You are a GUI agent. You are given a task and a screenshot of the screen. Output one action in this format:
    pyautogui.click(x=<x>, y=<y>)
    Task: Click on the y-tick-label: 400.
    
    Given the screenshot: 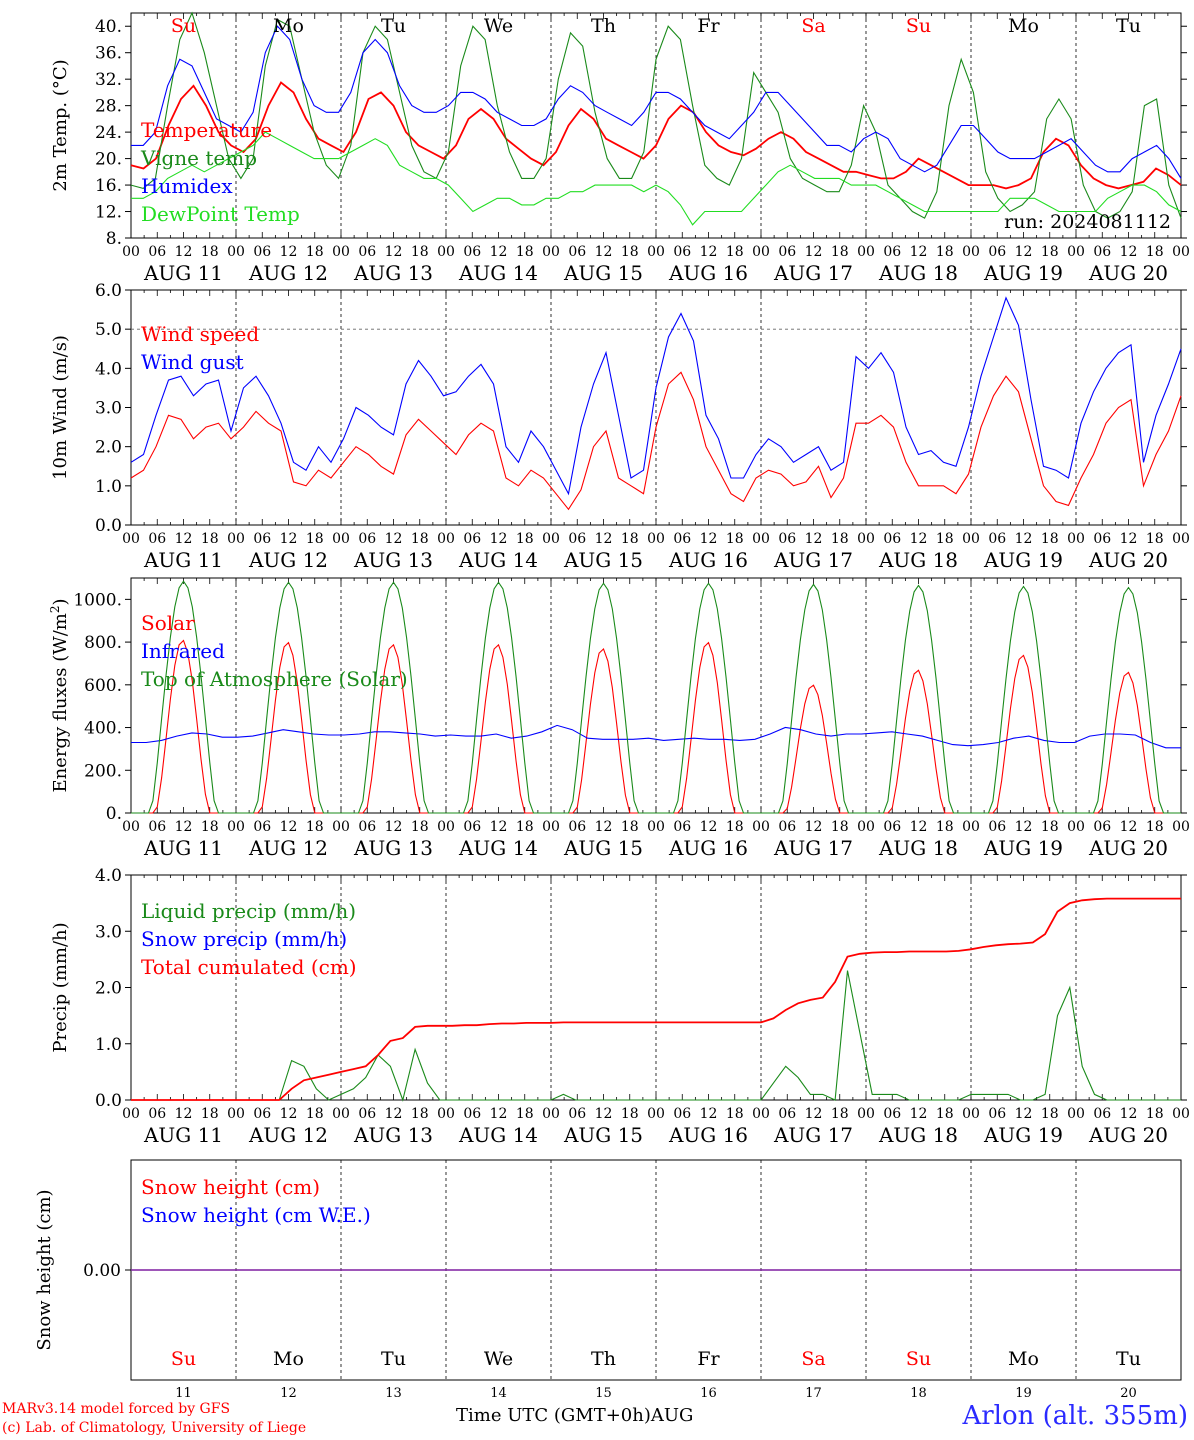 What is the action you would take?
    pyautogui.click(x=103, y=729)
    